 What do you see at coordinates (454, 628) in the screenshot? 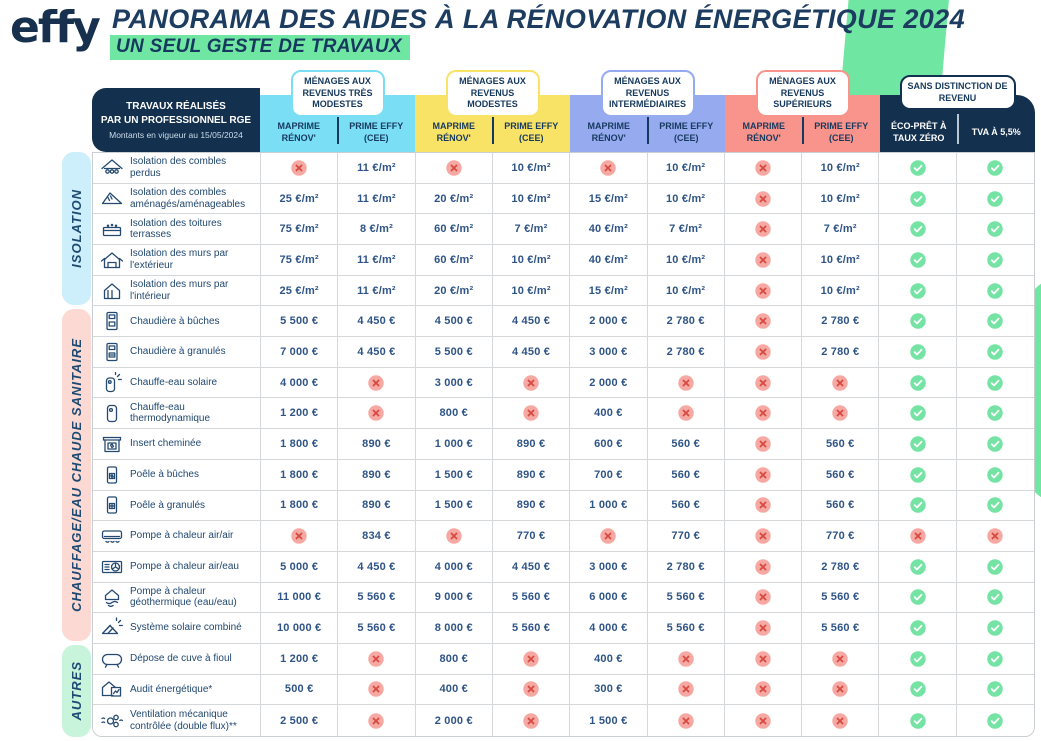
I see `value-cell: 8 000 €` at bounding box center [454, 628].